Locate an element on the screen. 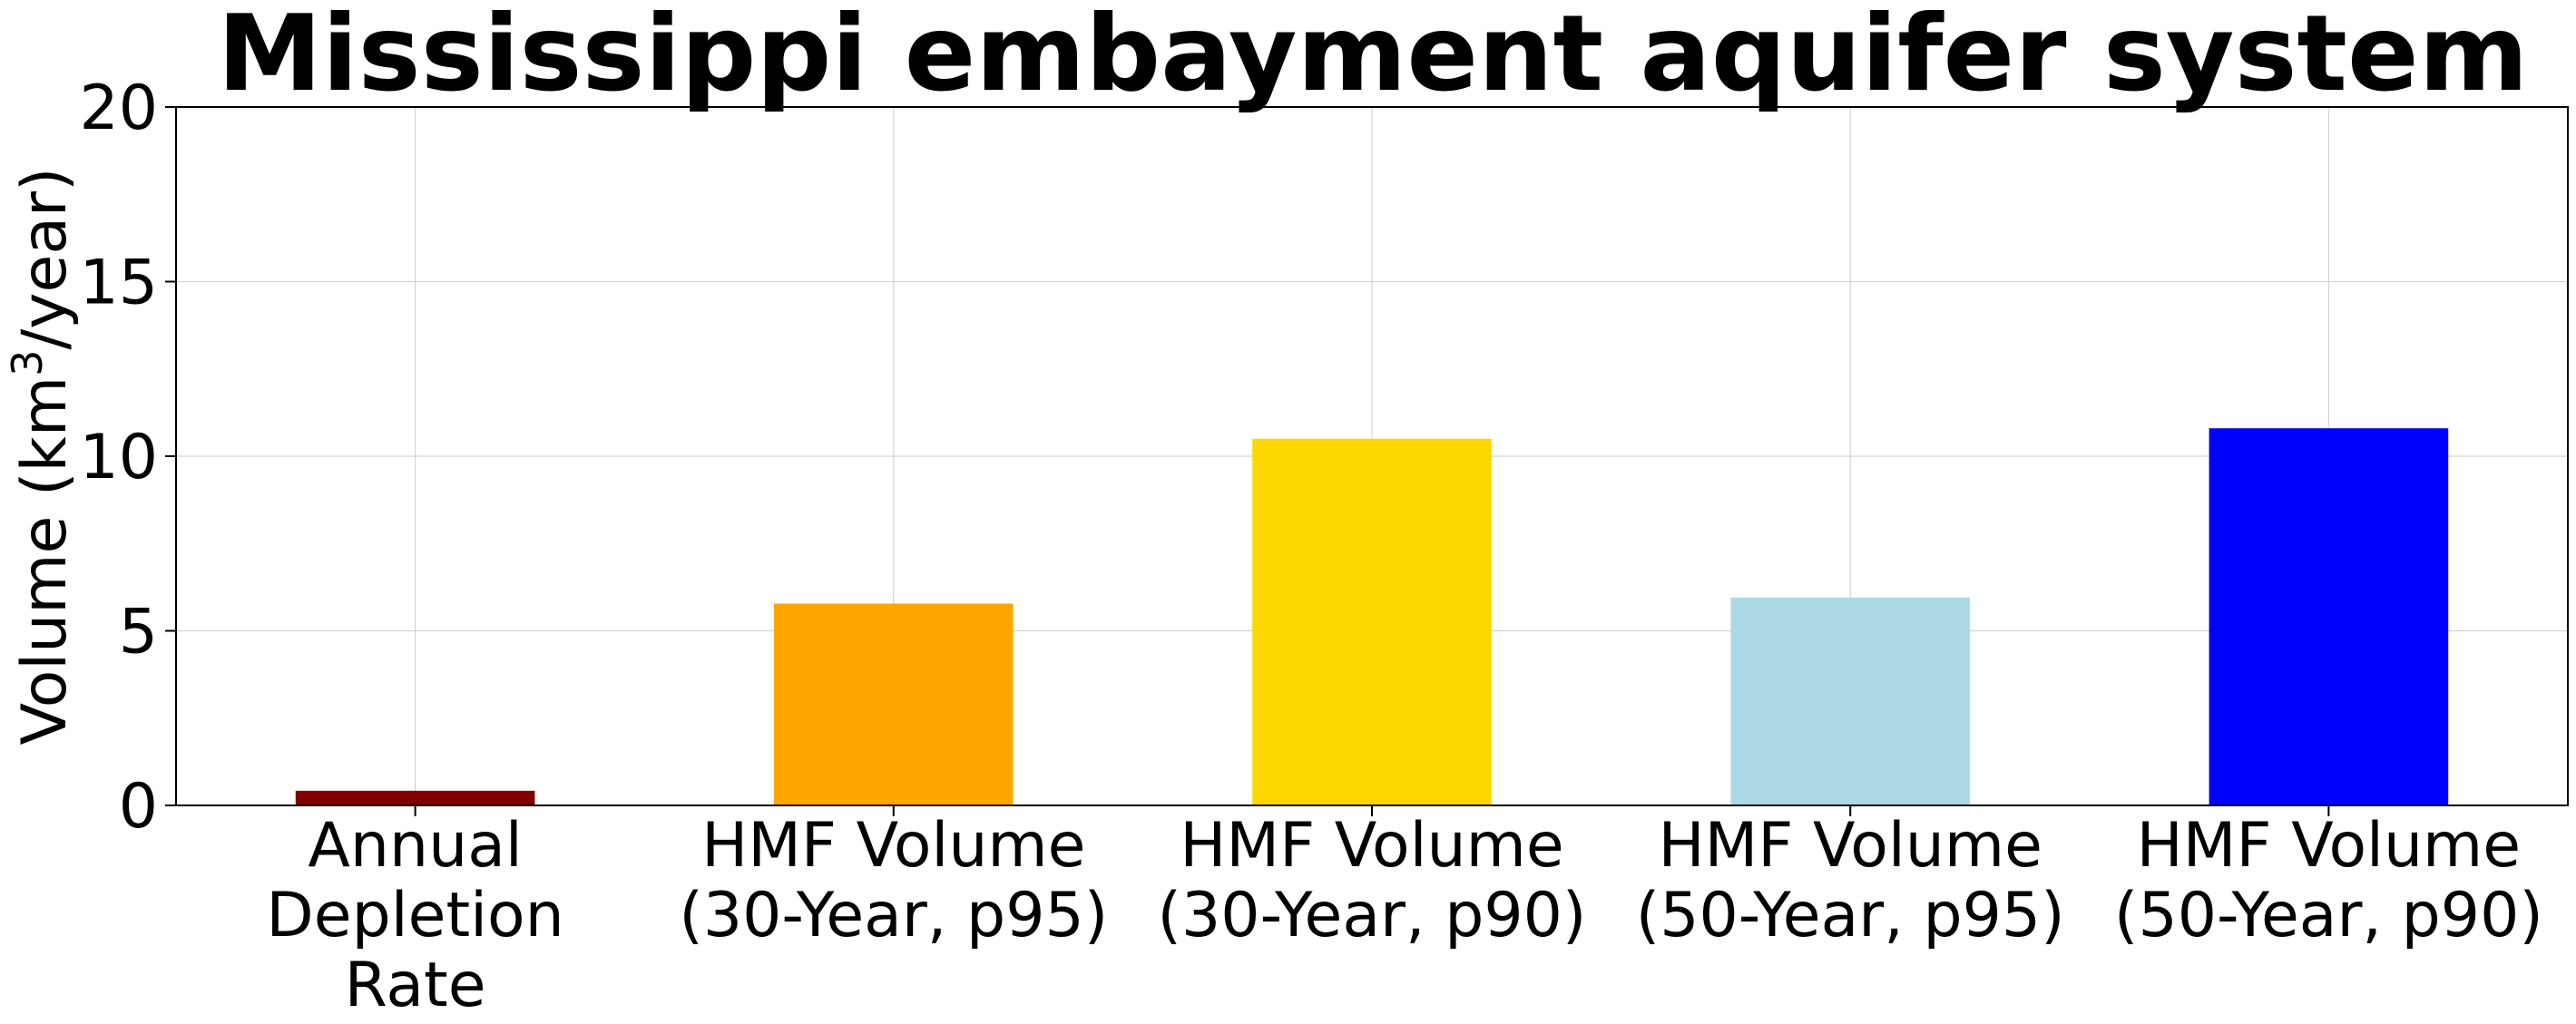 The height and width of the screenshot is (1024, 2576). y-tick-label: 15 is located at coordinates (118, 283).